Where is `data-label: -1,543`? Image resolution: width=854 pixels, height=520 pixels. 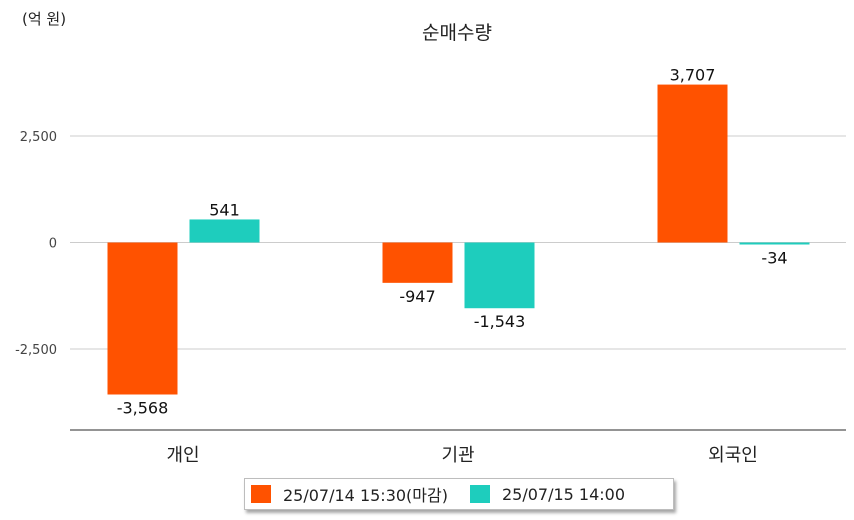 data-label: -1,543 is located at coordinates (500, 321).